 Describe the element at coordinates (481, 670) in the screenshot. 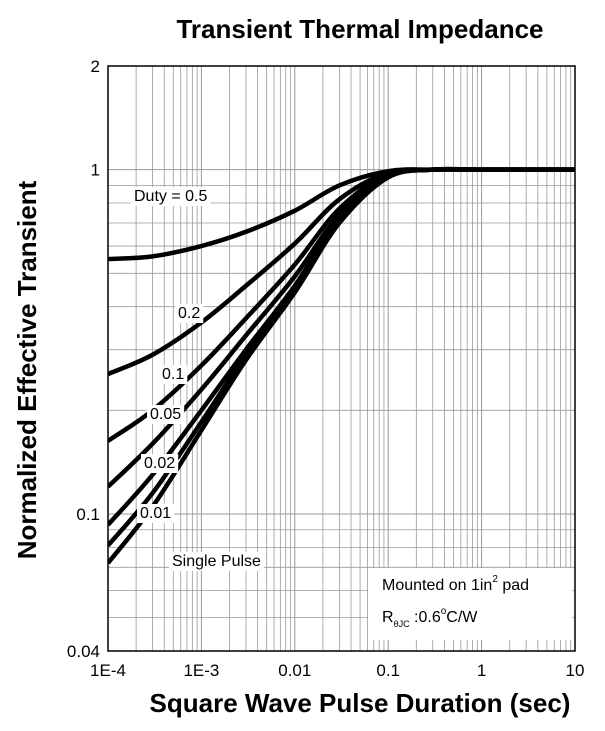

I see `x-tick-label-4: 1` at that location.